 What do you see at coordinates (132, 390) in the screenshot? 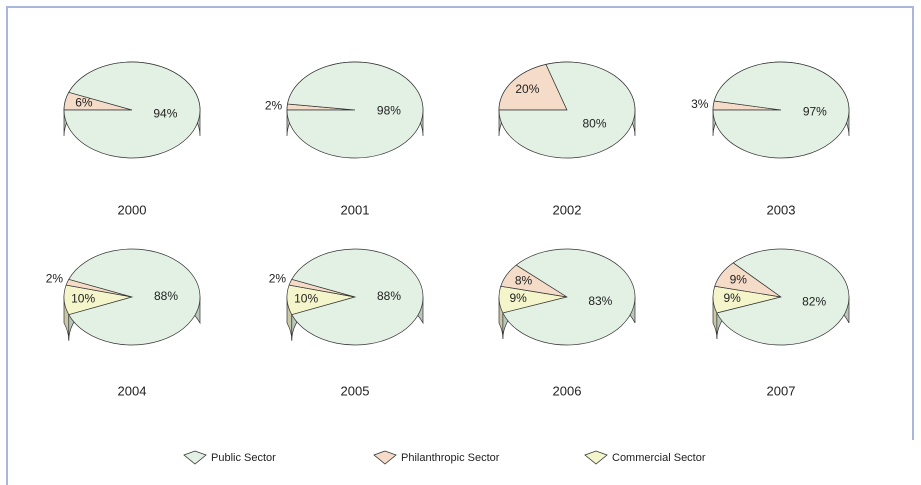
I see `pie-title: 2004` at bounding box center [132, 390].